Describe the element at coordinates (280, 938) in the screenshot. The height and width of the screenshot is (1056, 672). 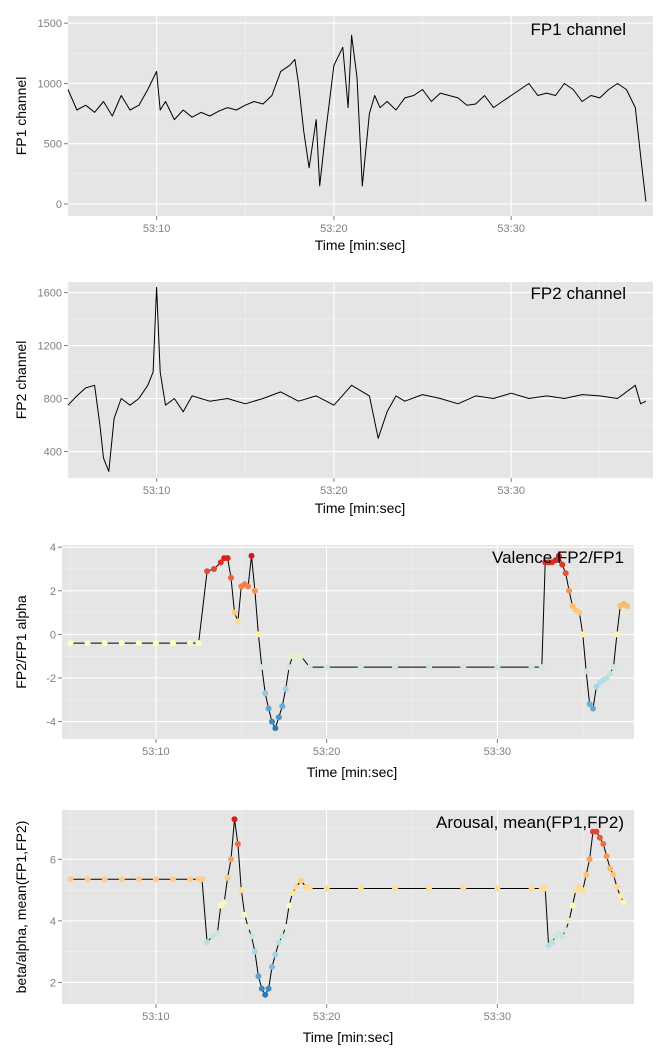
I see `ticks: 53:10 53:20 53:30 2 4 6` at that location.